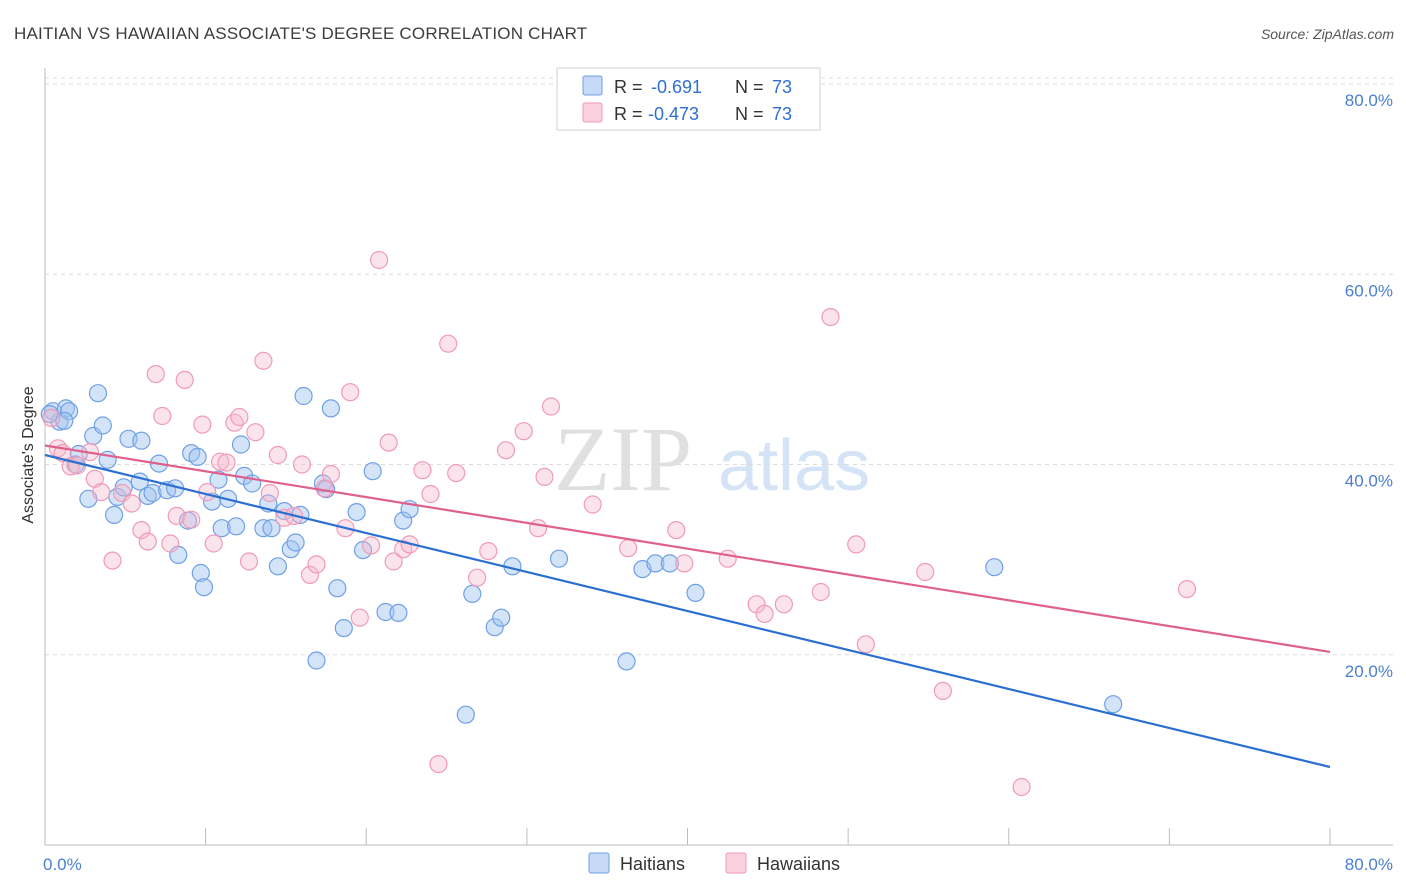  I want to click on legend-series-label-haitians: Haitians, so click(652, 864).